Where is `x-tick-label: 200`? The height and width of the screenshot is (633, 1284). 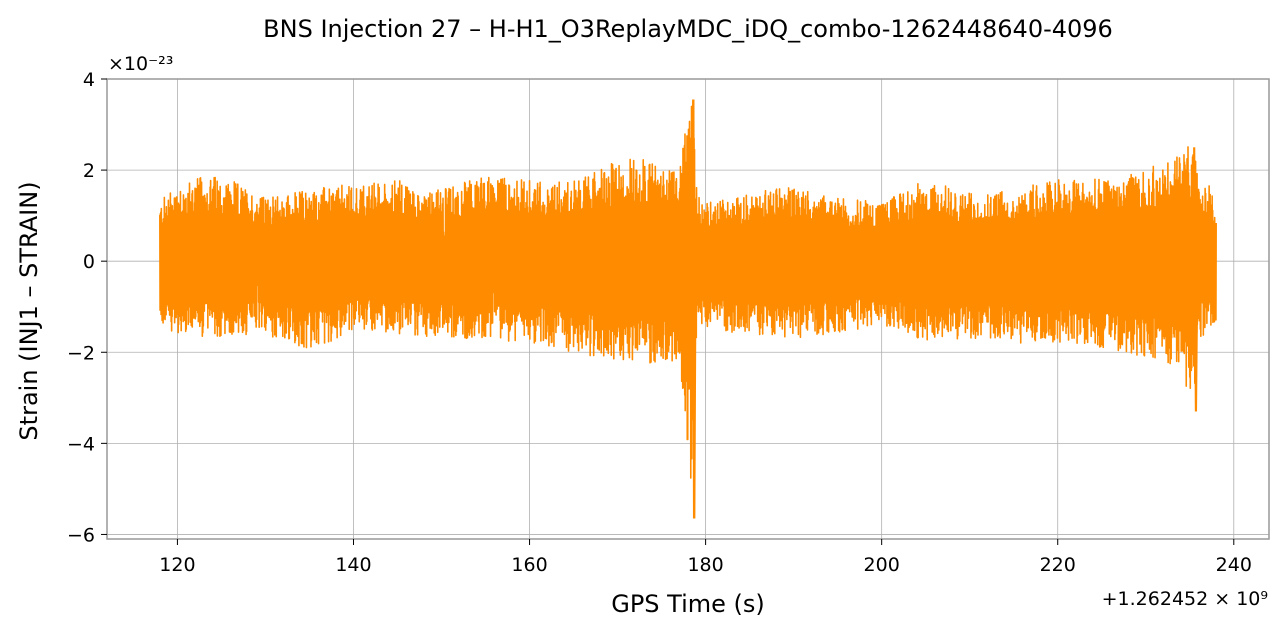
x-tick-label: 200 is located at coordinates (882, 565).